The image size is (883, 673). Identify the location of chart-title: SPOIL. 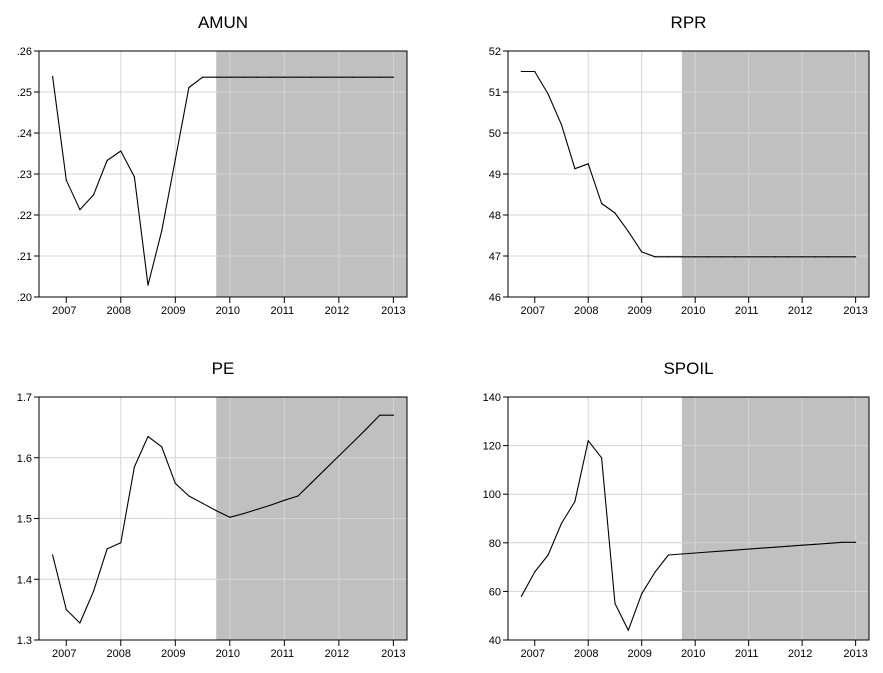
(688, 368).